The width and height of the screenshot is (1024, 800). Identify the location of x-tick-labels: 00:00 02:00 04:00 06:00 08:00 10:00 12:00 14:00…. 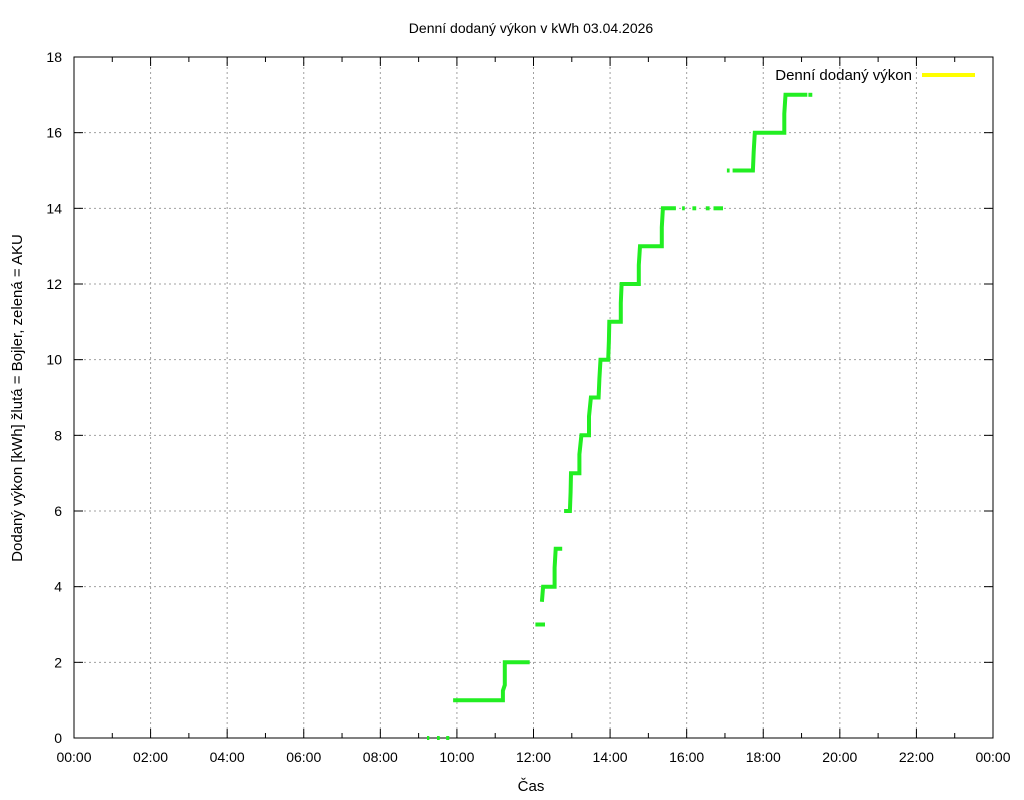
(533, 757).